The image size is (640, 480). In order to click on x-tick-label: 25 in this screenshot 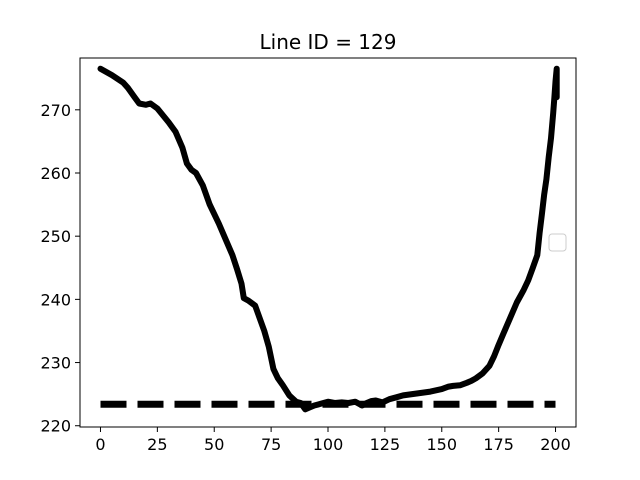, I will do `click(157, 444)`.